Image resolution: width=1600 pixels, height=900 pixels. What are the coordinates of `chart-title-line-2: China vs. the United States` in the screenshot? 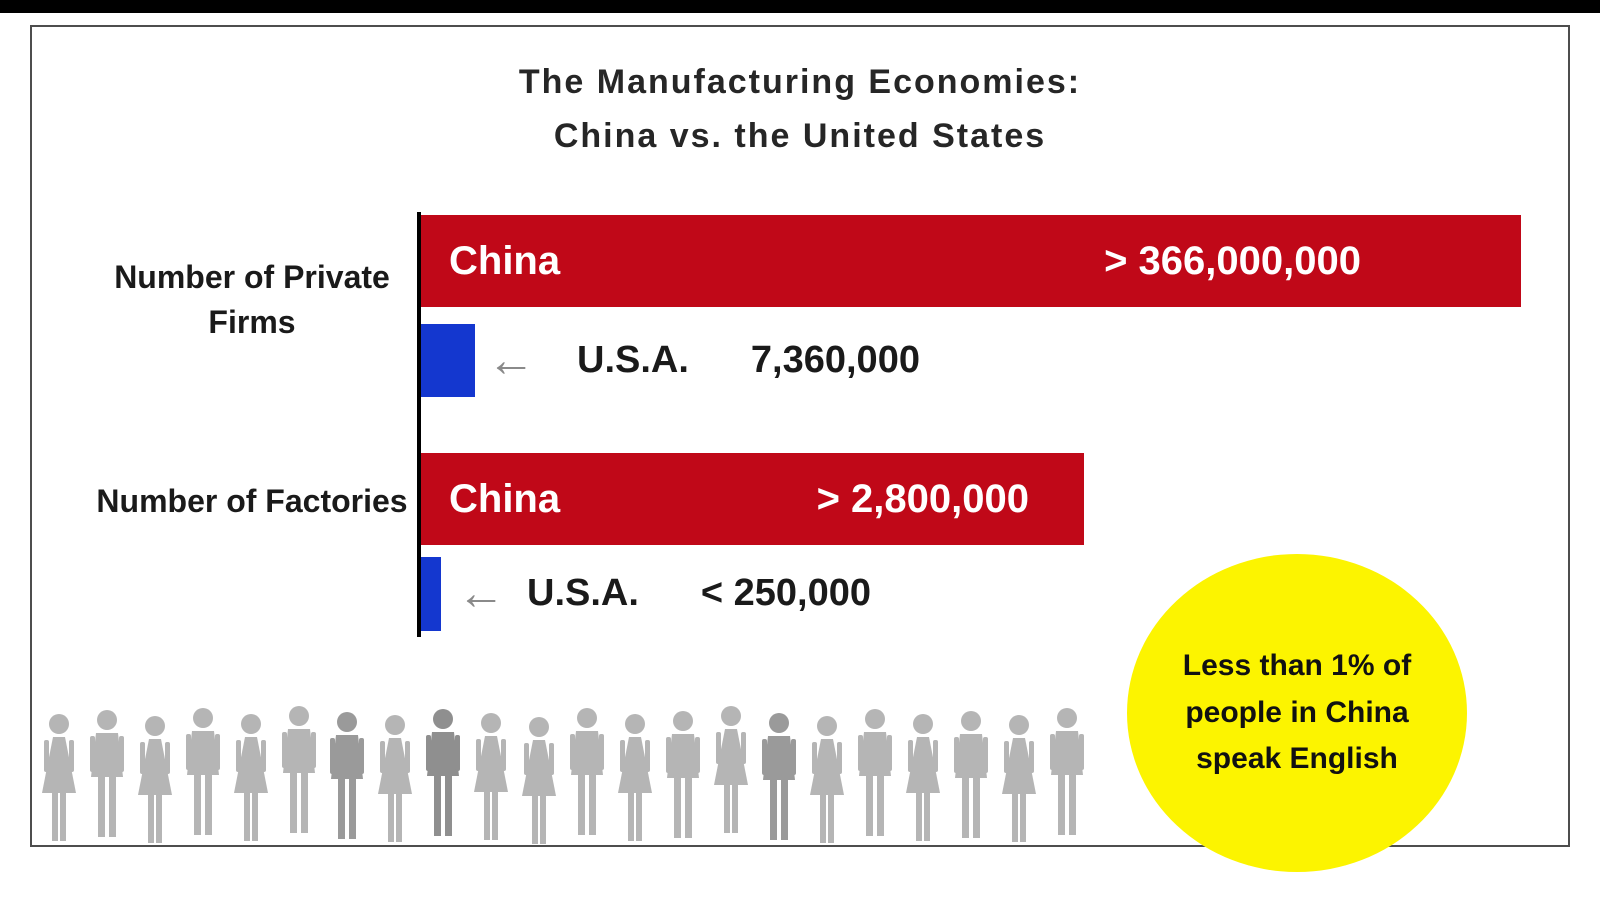 It's located at (800, 136).